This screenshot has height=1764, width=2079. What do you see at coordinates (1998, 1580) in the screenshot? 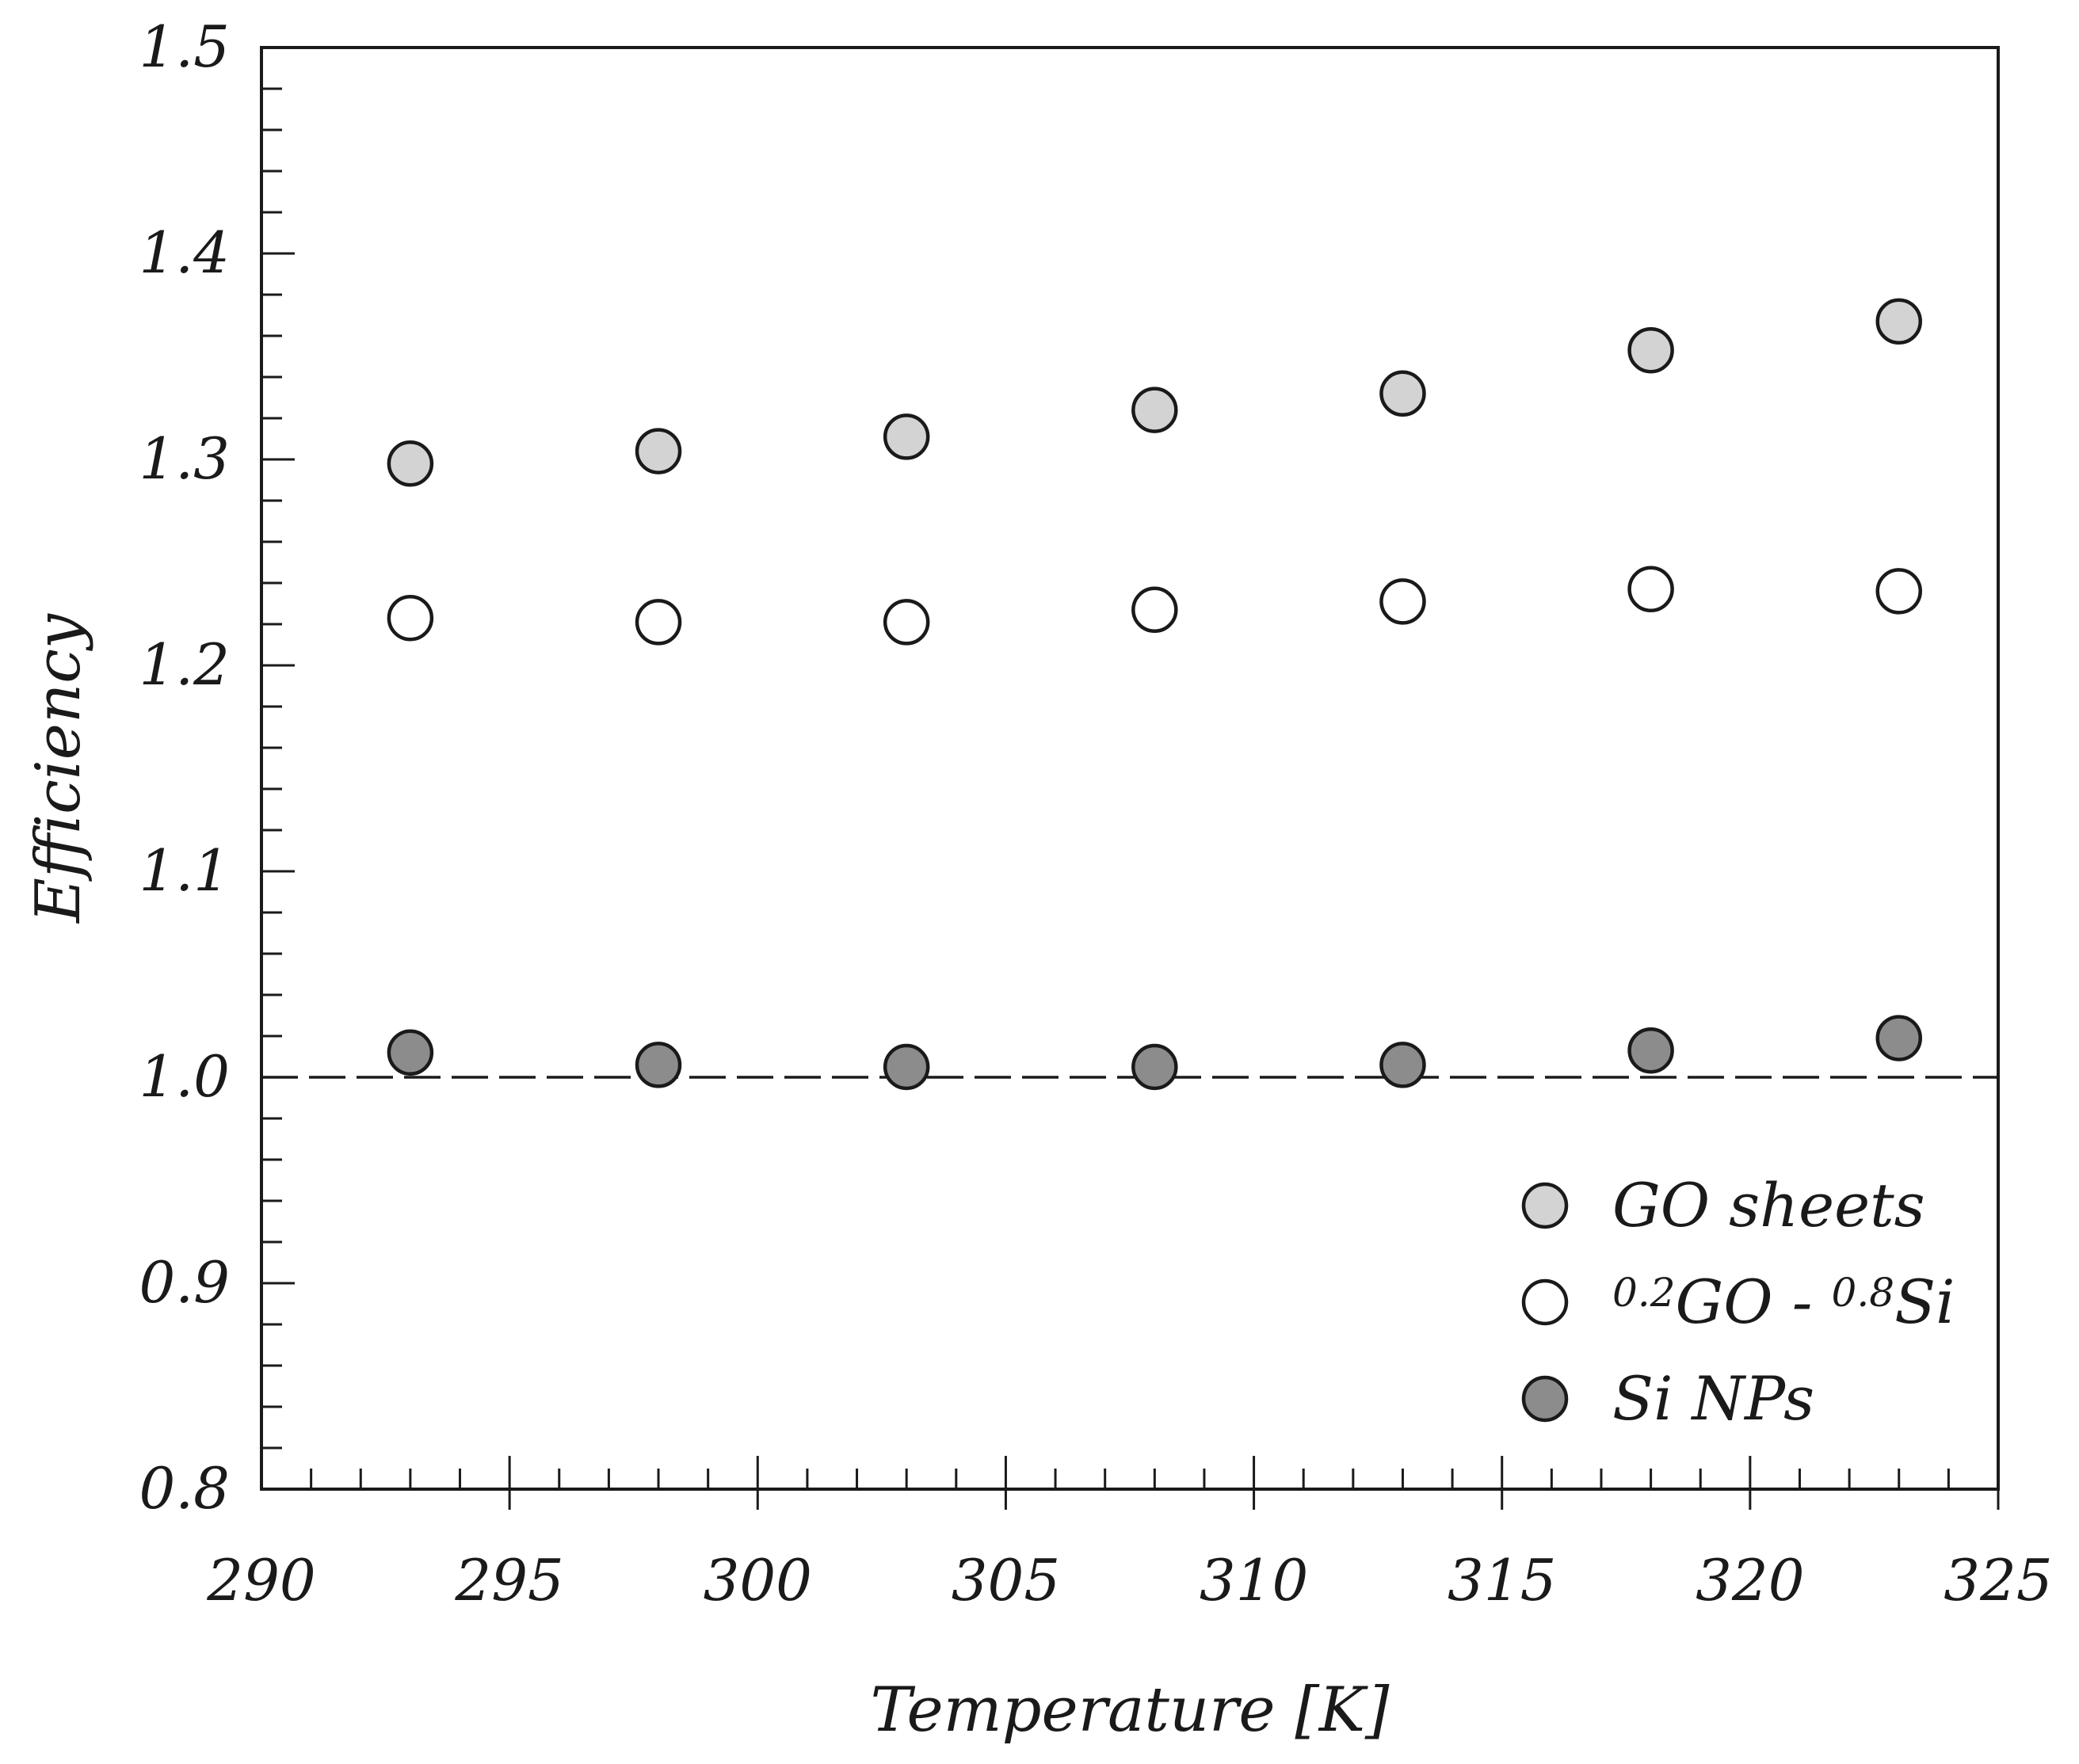
I see `x-tick-label: 325` at bounding box center [1998, 1580].